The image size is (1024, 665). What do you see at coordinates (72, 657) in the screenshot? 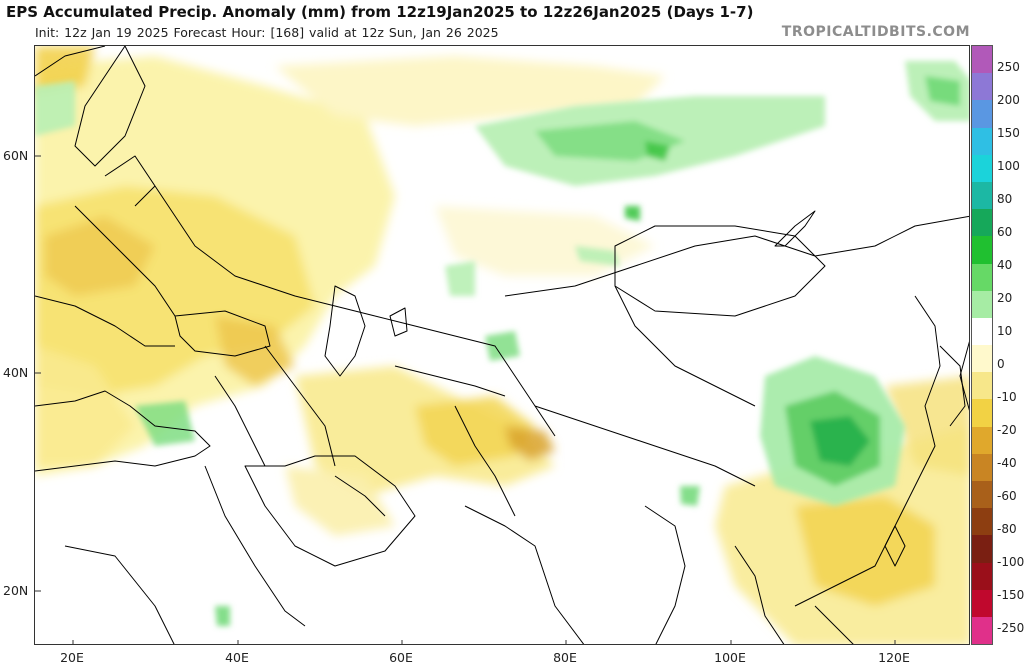
I see `lon-label-20e: 20E` at bounding box center [72, 657].